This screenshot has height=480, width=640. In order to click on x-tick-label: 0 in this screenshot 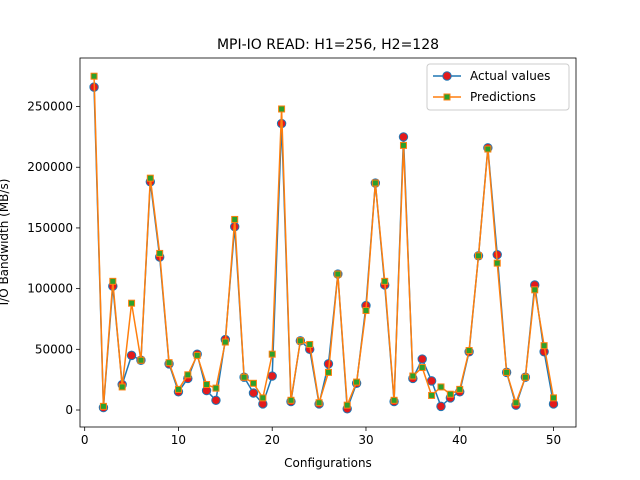, I will do `click(85, 440)`.